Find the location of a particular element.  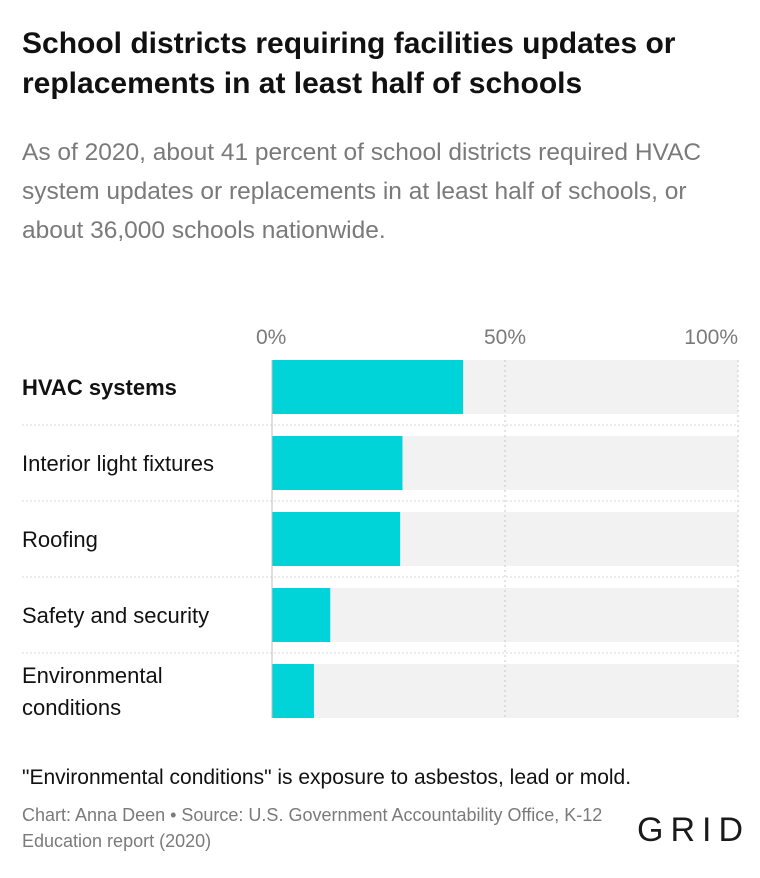

category-label: Interior light fixtures is located at coordinates (118, 463).